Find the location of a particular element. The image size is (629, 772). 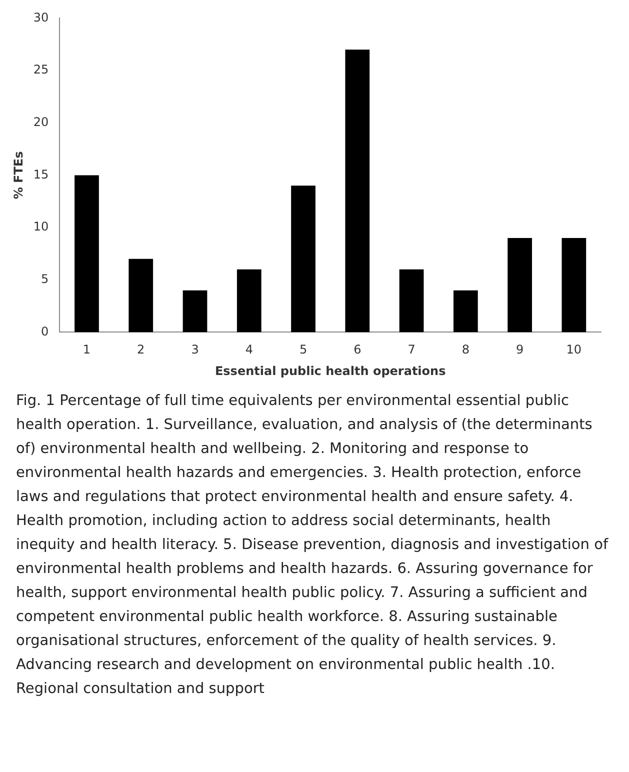

x-tick-label: 6 is located at coordinates (358, 349).